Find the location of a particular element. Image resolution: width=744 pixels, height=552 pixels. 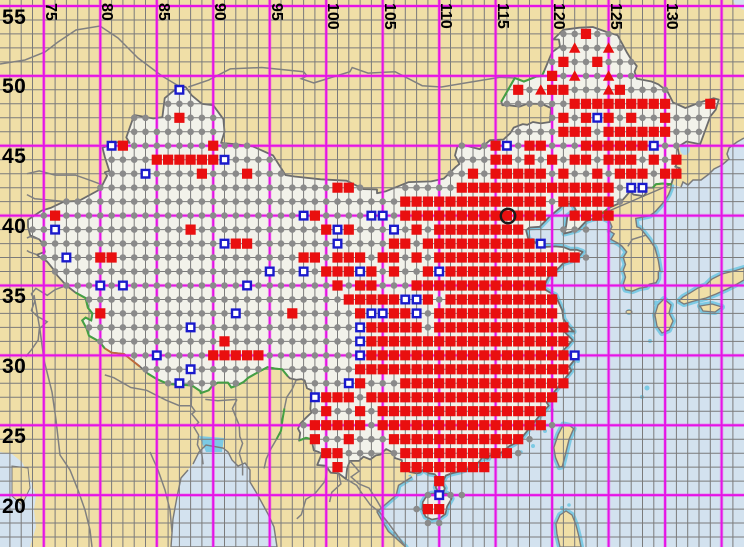

svg-text: 55 is located at coordinates (14, 17).